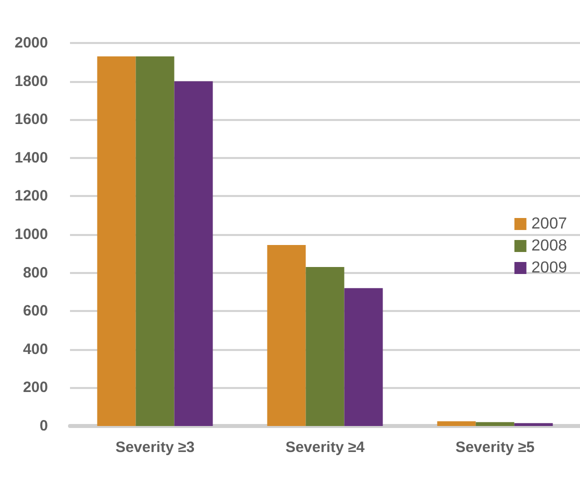 The height and width of the screenshot is (492, 580). Describe the element at coordinates (31, 234) in the screenshot. I see `y-tick-label: 1000` at that location.